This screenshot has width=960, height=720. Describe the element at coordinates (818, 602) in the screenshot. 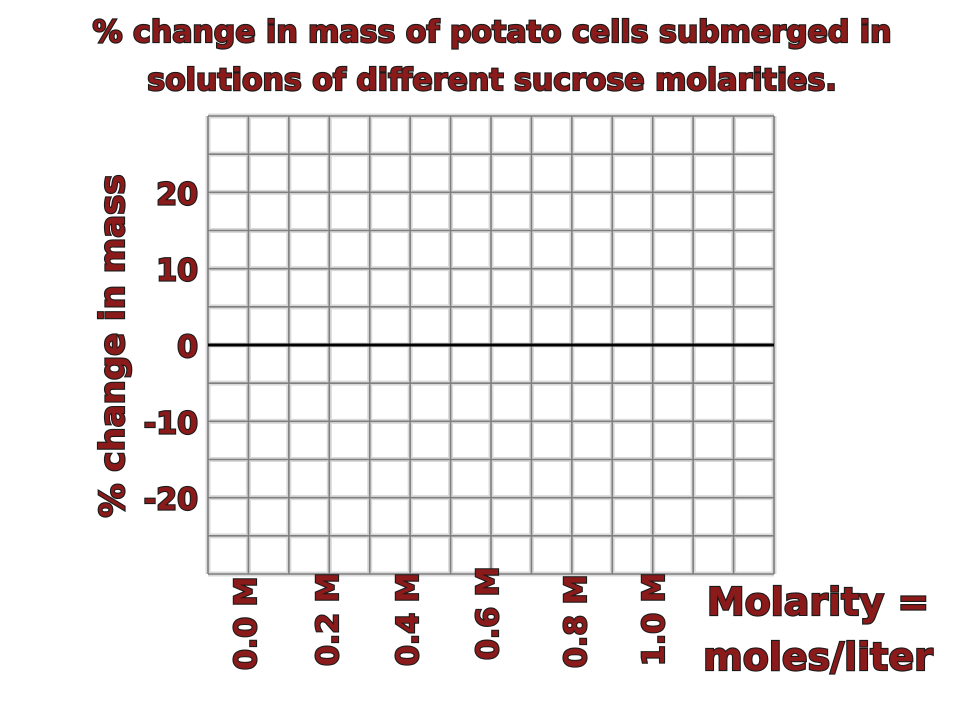

I see `x-axis-label-line-1: Molarity =` at that location.